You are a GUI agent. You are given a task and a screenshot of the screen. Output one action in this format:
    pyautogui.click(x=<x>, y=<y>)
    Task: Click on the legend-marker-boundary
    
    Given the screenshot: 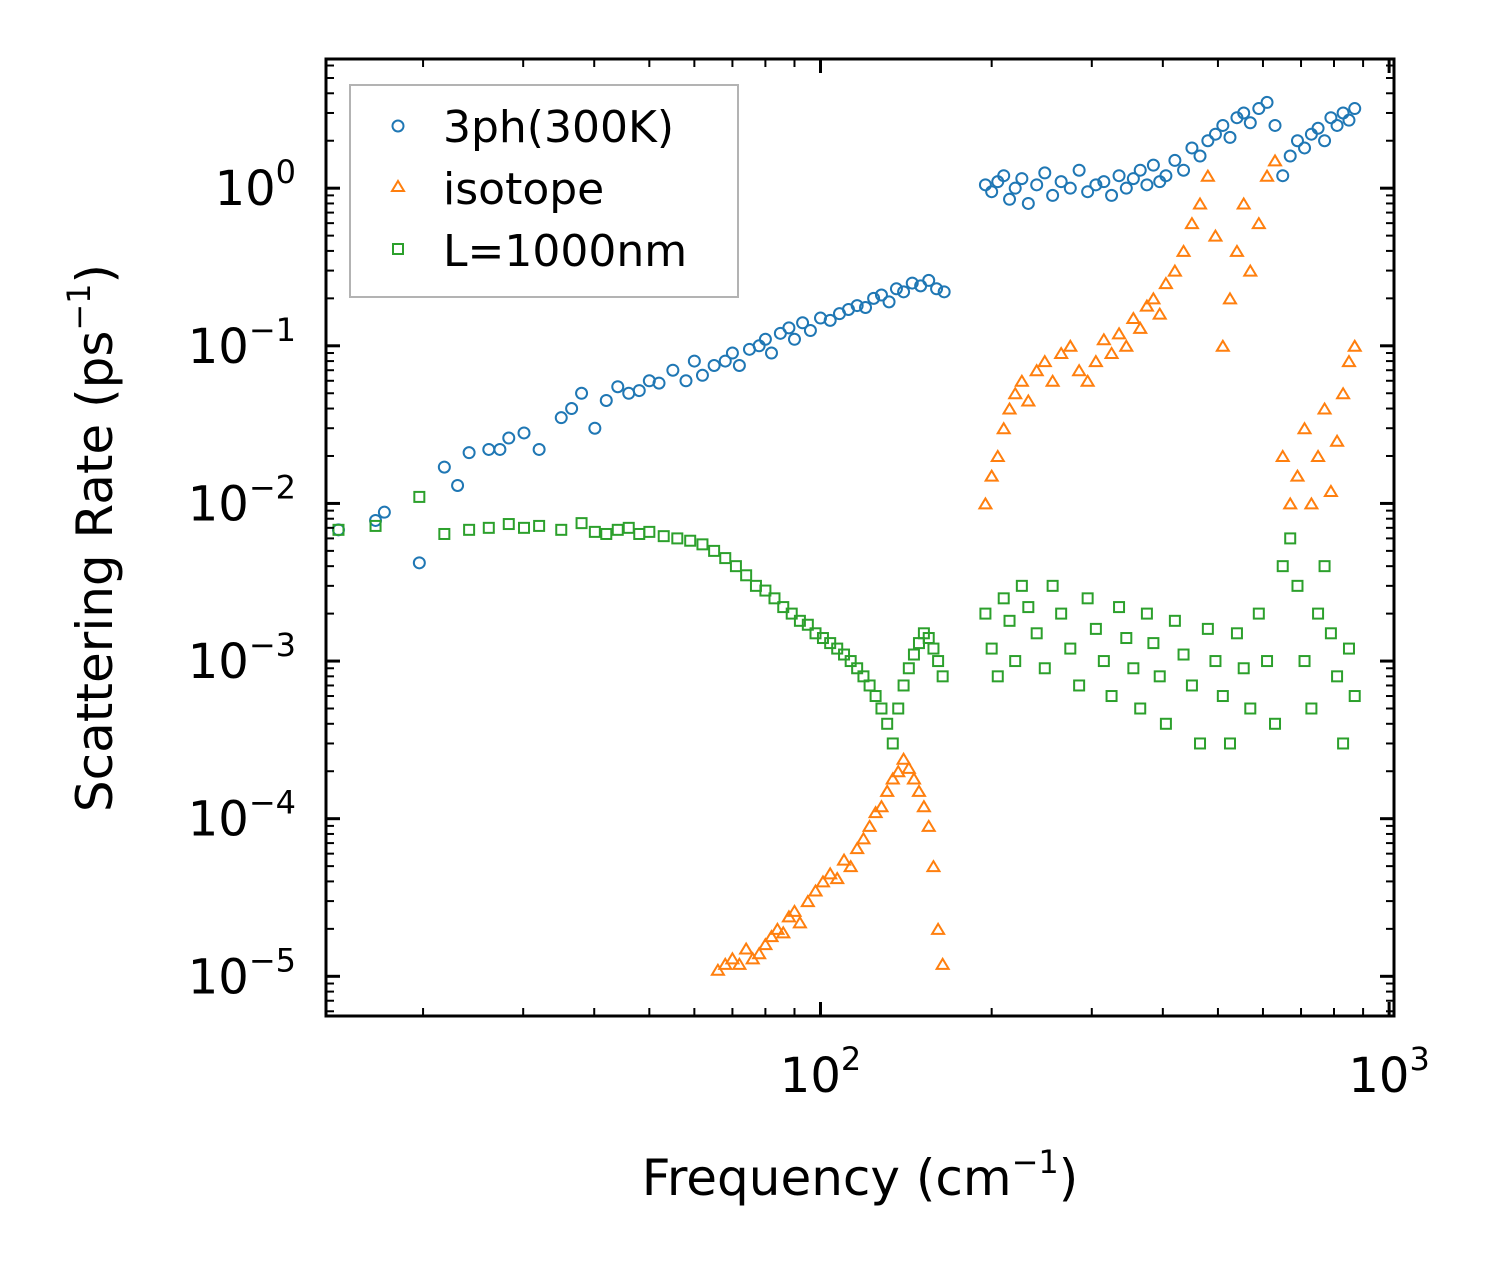 What is the action you would take?
    pyautogui.click(x=398, y=249)
    